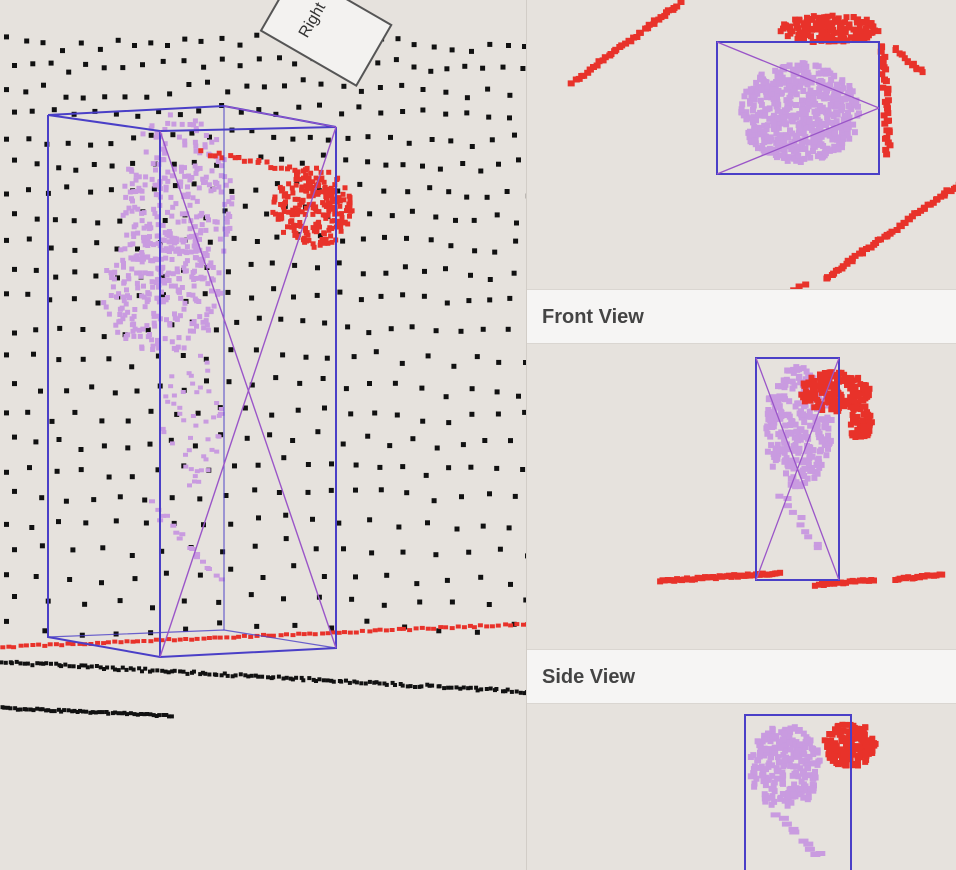  I want to click on side-view, so click(741, 787).